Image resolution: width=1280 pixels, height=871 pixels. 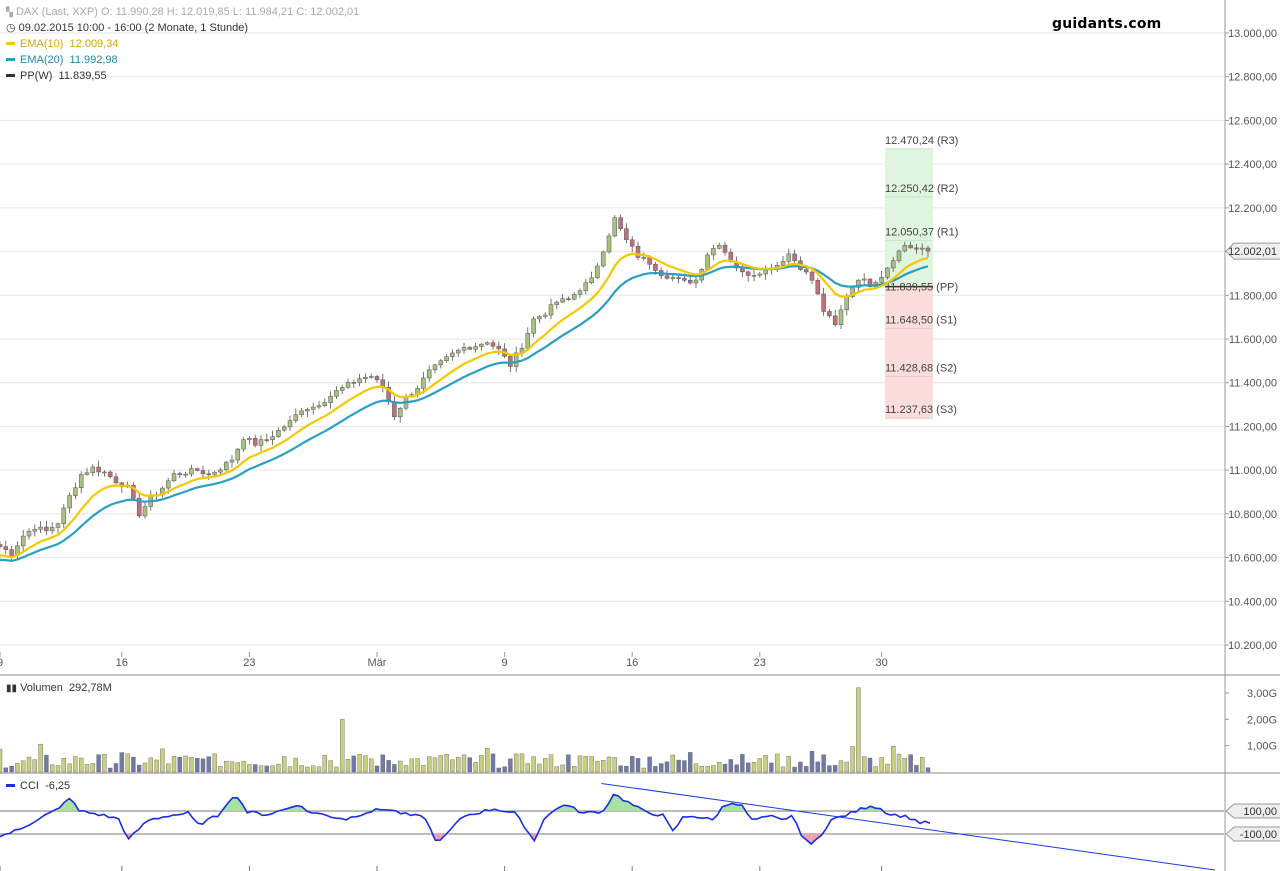 What do you see at coordinates (1252, 165) in the screenshot?
I see `price-axis-label: 12.400,00` at bounding box center [1252, 165].